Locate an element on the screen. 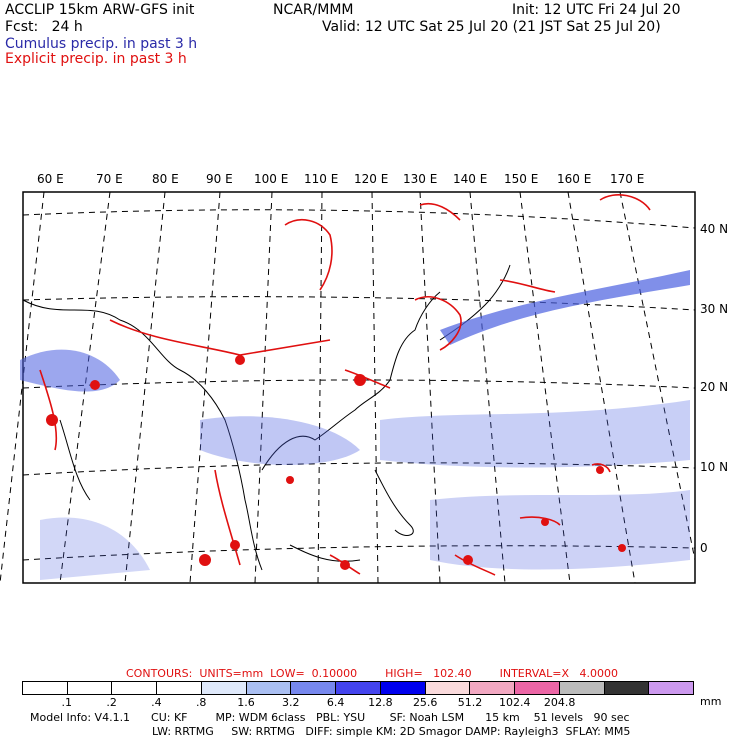 This screenshot has height=740, width=740. lat-label: 10 N is located at coordinates (714, 467).